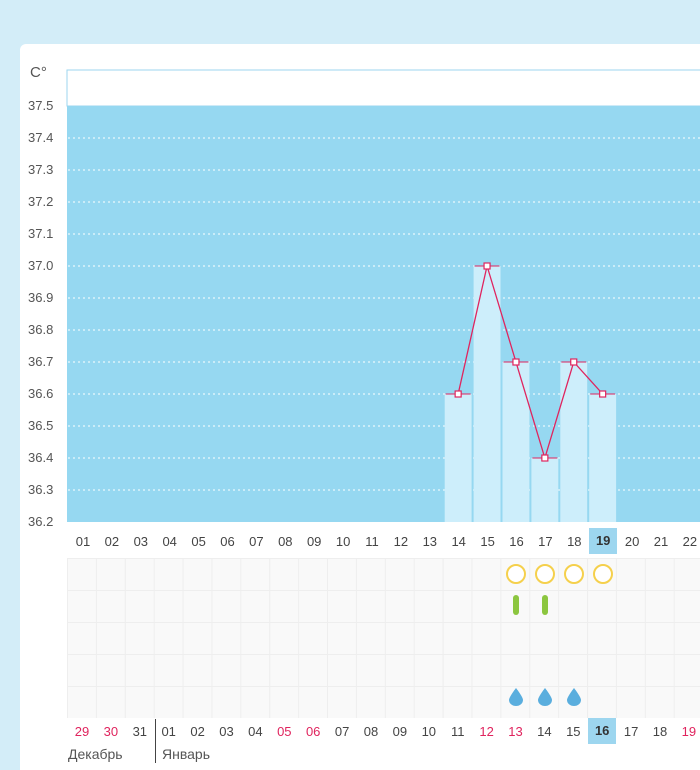 This screenshot has width=700, height=770. What do you see at coordinates (285, 541) in the screenshot?
I see `date-label: 08` at bounding box center [285, 541].